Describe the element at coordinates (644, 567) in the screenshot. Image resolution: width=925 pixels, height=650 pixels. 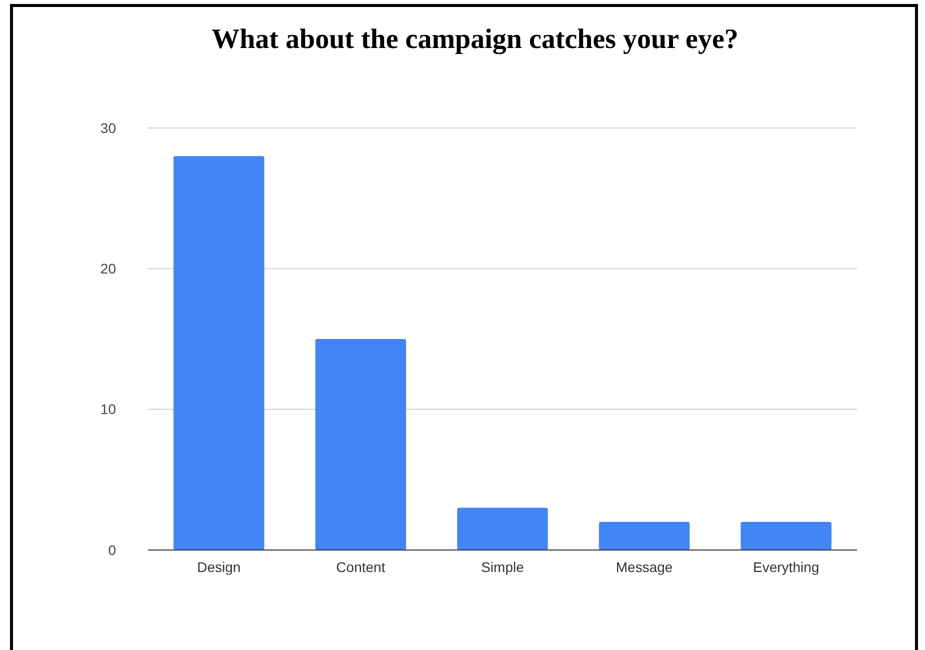
I see `x-tick-label: Message` at that location.